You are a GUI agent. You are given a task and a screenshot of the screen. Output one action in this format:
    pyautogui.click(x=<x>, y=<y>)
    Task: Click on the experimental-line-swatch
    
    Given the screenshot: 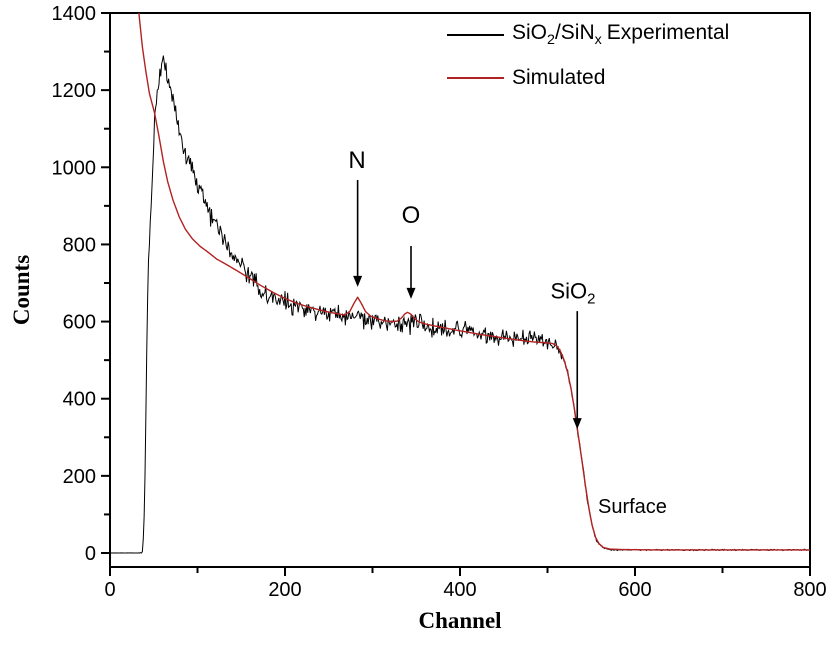 What is the action you would take?
    pyautogui.click(x=475, y=35)
    